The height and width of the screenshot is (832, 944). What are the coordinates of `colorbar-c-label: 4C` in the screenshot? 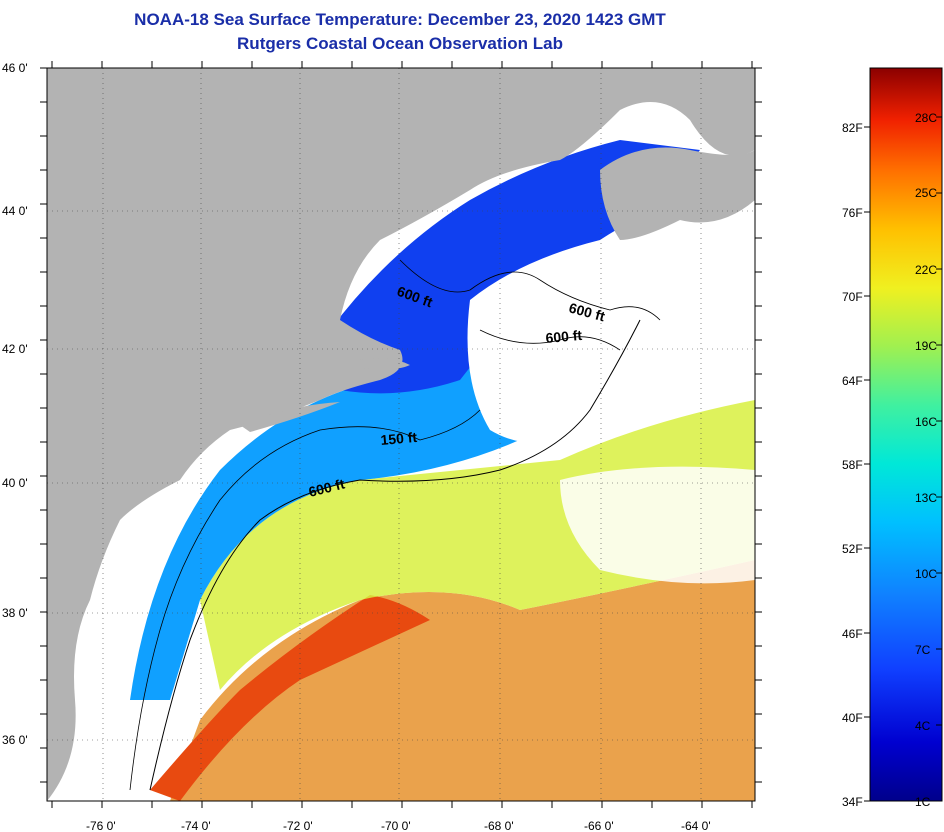 It's located at (923, 726).